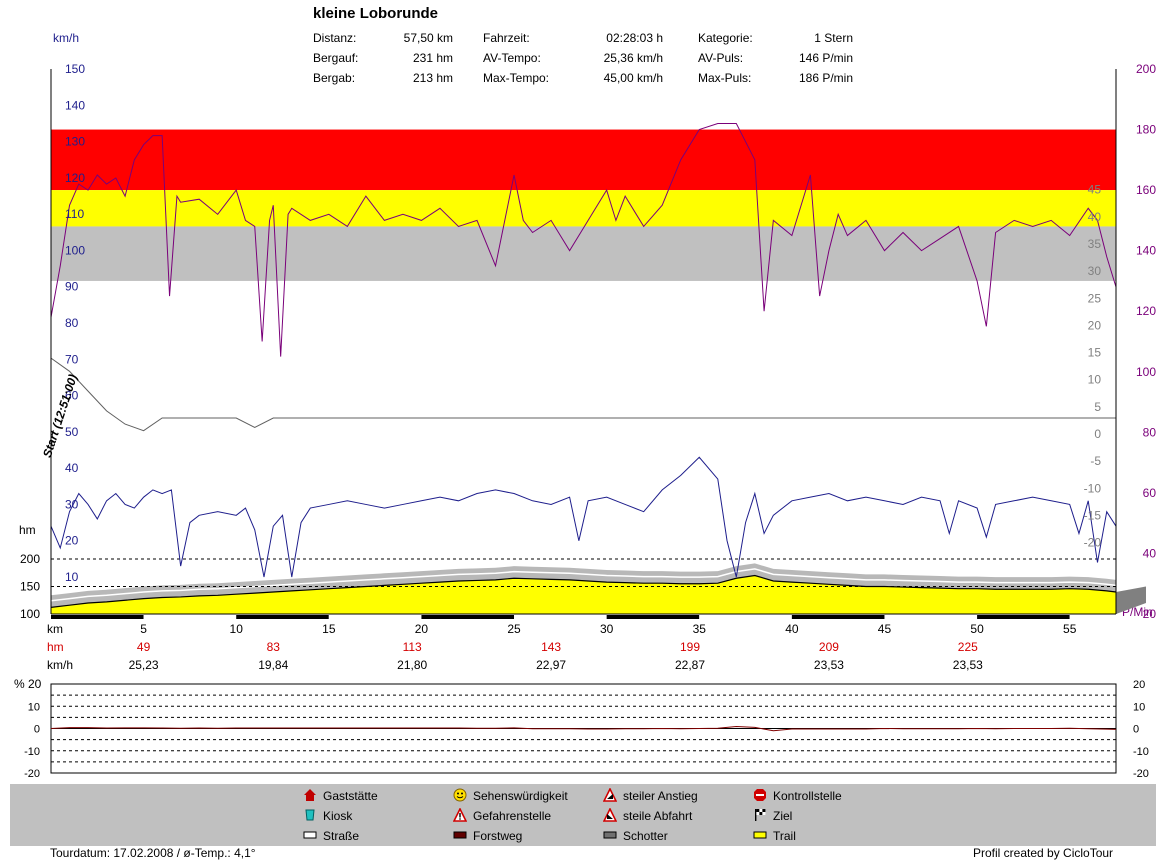 Image resolution: width=1166 pixels, height=860 pixels. Describe the element at coordinates (55, 629) in the screenshot. I see `km-row-label: km` at that location.